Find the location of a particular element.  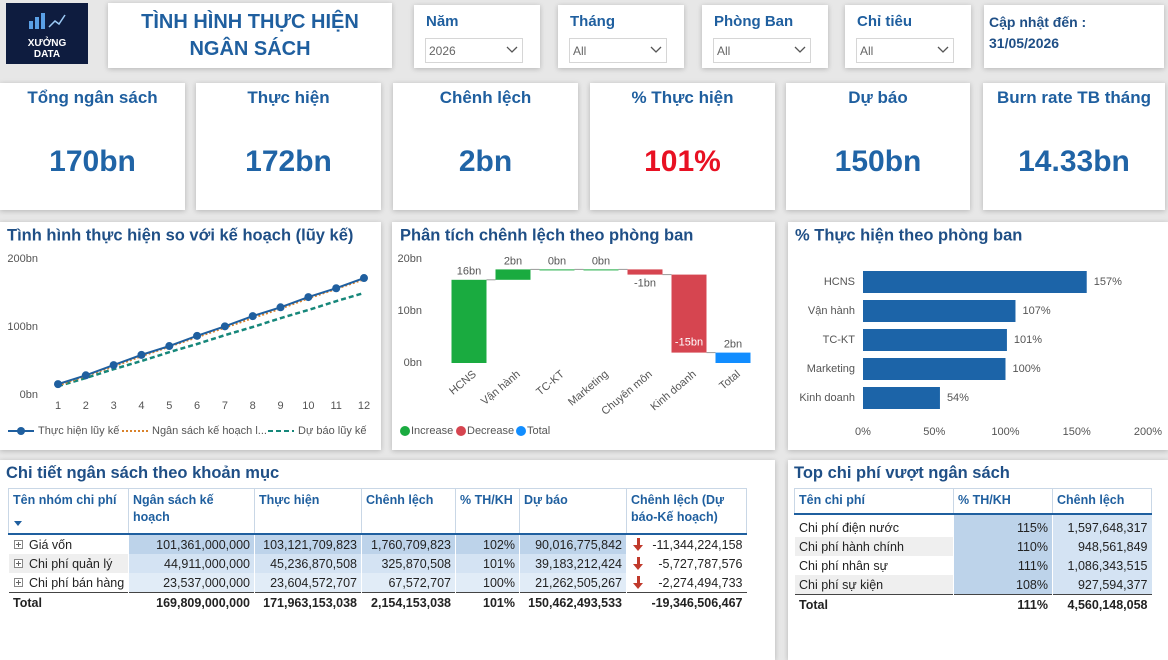

filter-label: Năm is located at coordinates (442, 21).